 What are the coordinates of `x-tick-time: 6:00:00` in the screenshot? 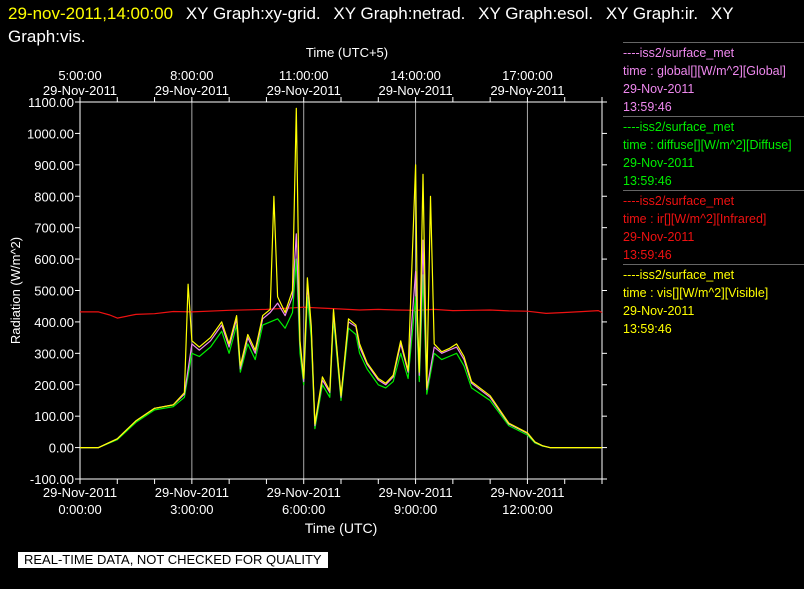 It's located at (303, 509).